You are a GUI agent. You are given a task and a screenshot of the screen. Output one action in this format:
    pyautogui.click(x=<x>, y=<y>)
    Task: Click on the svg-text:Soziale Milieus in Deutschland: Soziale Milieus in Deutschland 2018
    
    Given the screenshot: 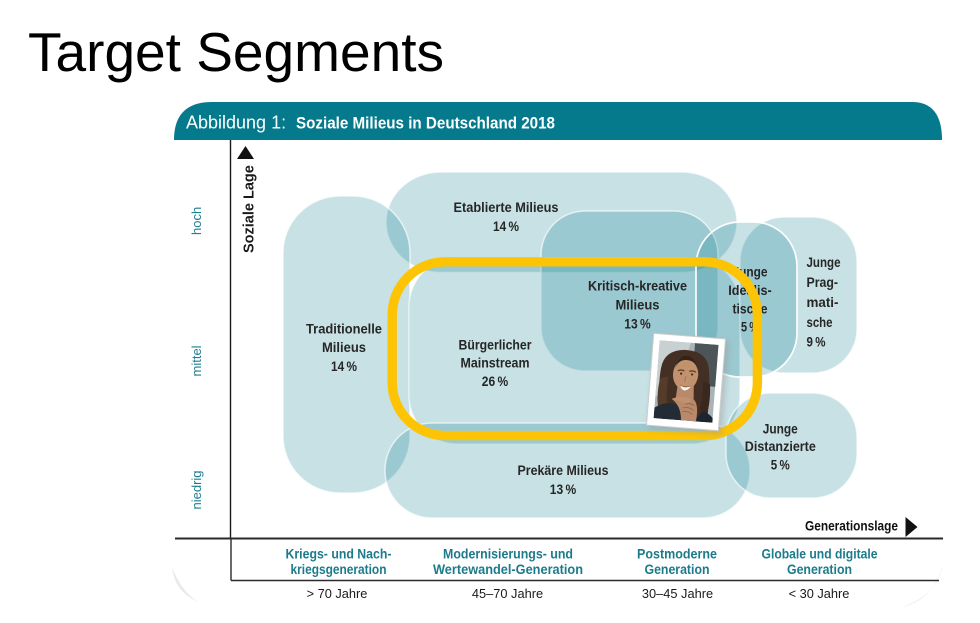 What is the action you would take?
    pyautogui.click(x=425, y=123)
    